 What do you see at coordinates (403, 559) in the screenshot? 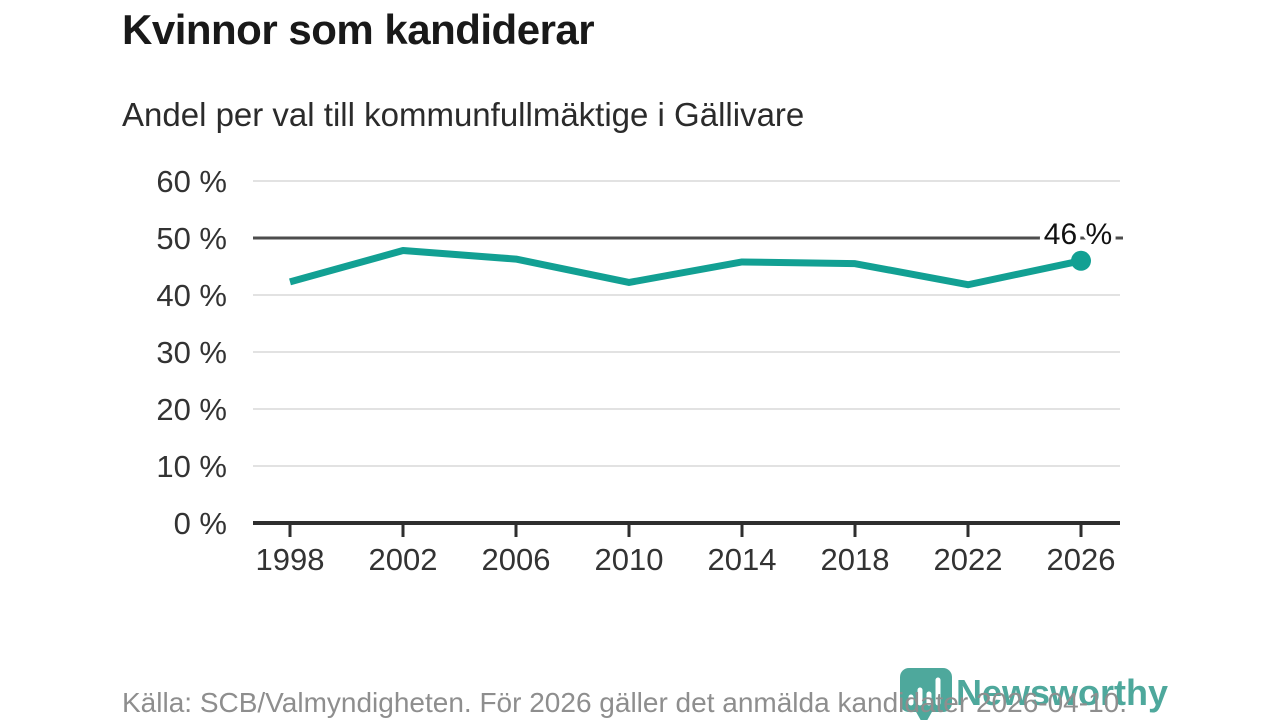
I see `x-tick-label: 2002` at bounding box center [403, 559].